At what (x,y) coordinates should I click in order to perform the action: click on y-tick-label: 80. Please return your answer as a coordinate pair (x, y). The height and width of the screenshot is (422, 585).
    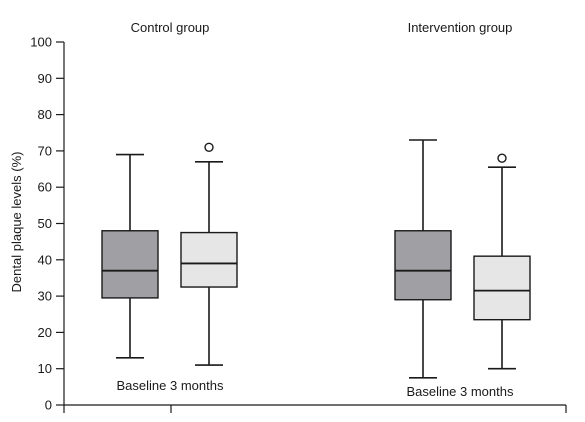
    Looking at the image, I should click on (45, 114).